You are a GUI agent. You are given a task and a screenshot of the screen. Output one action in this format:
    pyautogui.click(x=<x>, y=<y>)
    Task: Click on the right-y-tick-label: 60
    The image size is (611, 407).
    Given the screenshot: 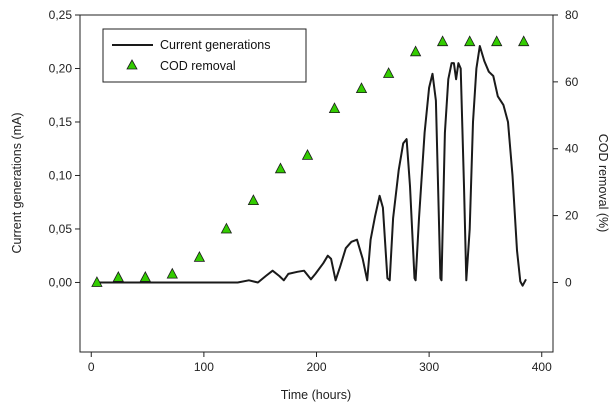 What is the action you would take?
    pyautogui.click(x=572, y=82)
    